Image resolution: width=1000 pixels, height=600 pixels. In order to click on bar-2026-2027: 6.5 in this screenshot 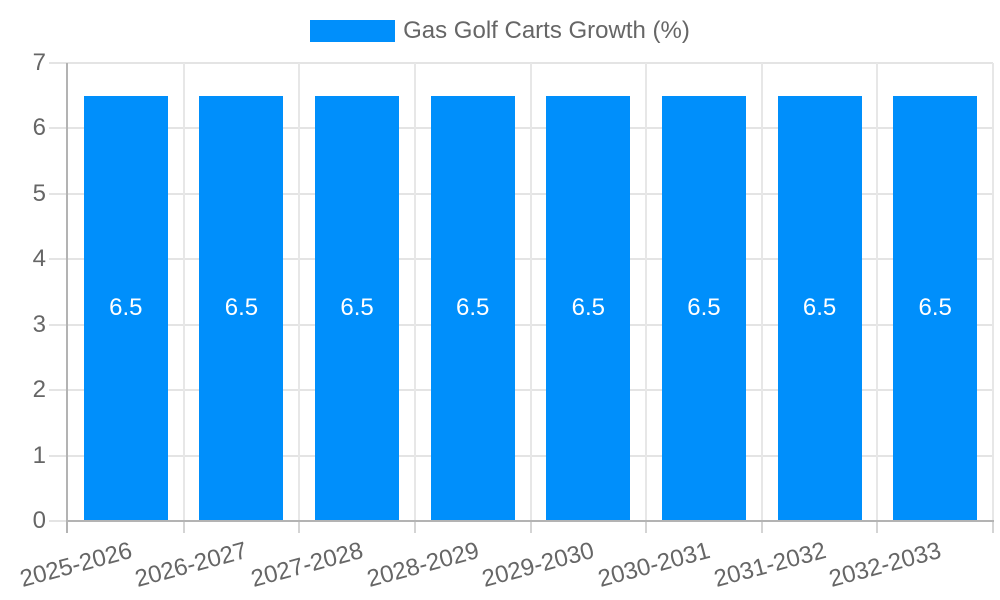, I will do `click(241, 308)`.